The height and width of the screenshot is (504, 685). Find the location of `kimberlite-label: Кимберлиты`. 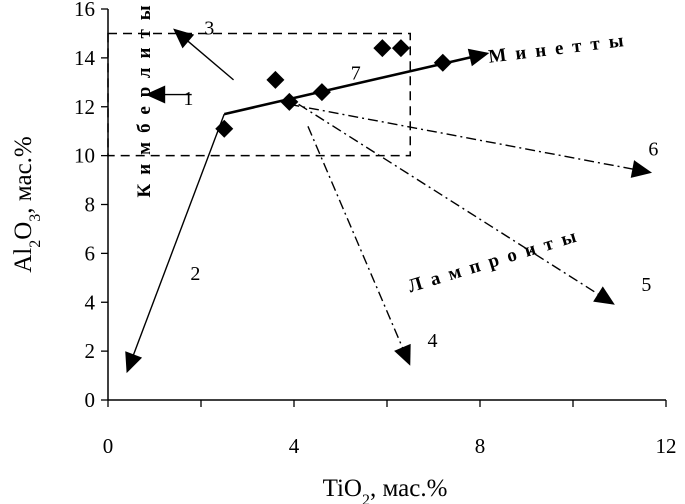

kimberlite-label: Кимберлиты is located at coordinates (144, 99).